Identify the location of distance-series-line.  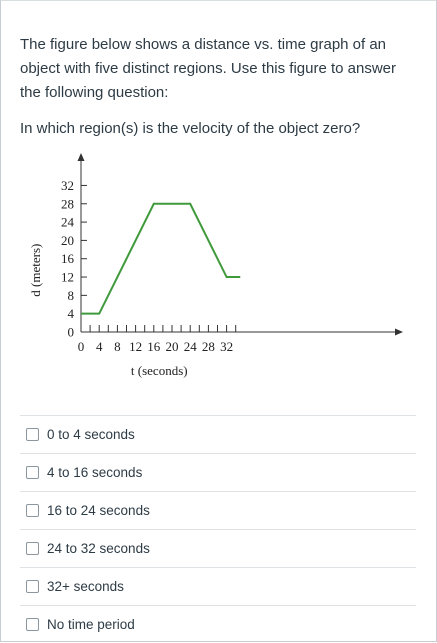
(161, 258).